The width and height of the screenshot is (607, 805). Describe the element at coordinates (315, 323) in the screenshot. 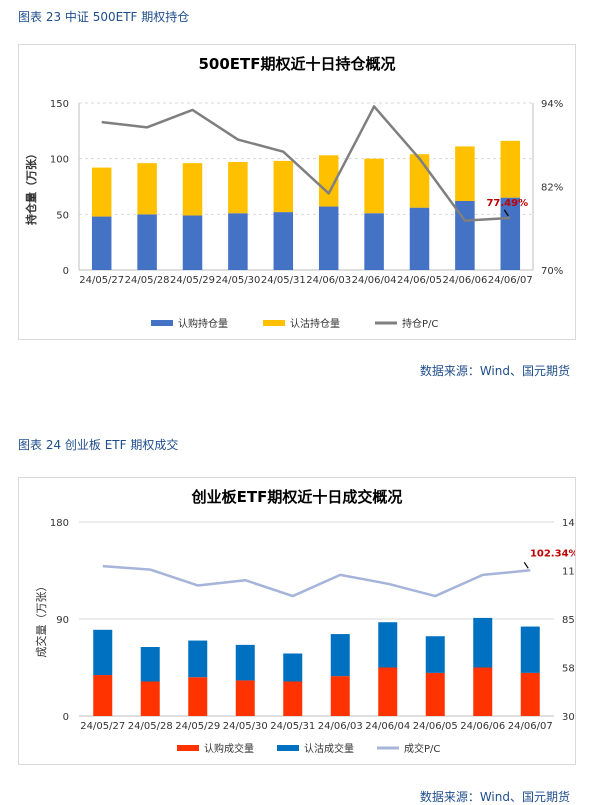

I see `legend-entry: 认沽持仓量` at that location.